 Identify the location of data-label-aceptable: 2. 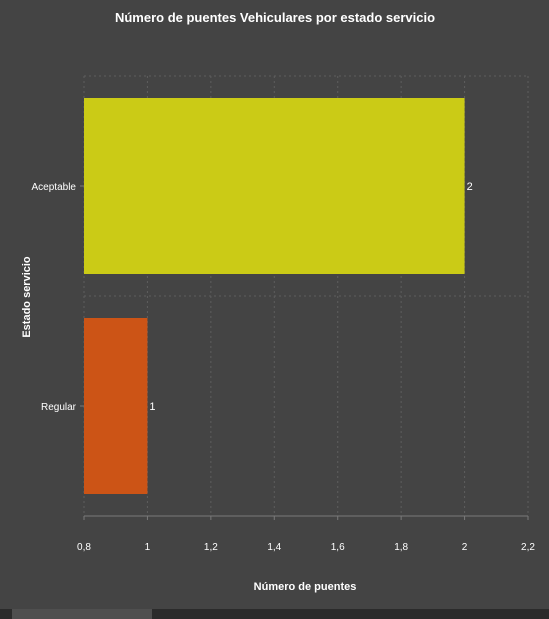
(470, 187).